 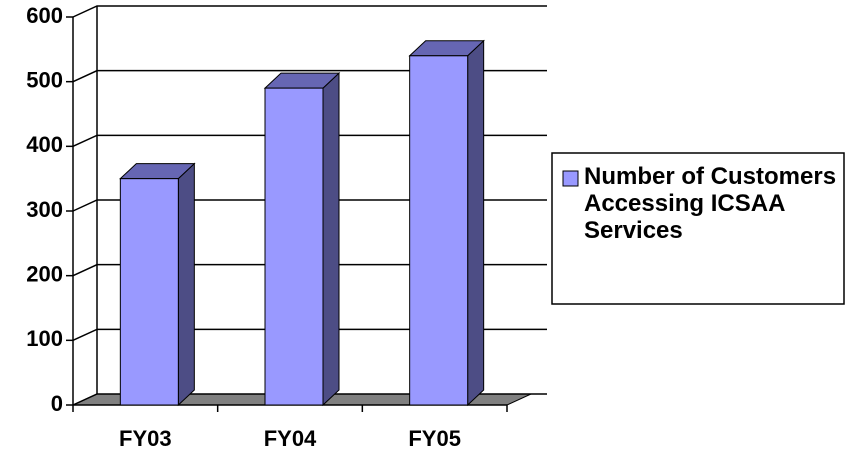 I want to click on x-tick-label: FY03, so click(x=145, y=438).